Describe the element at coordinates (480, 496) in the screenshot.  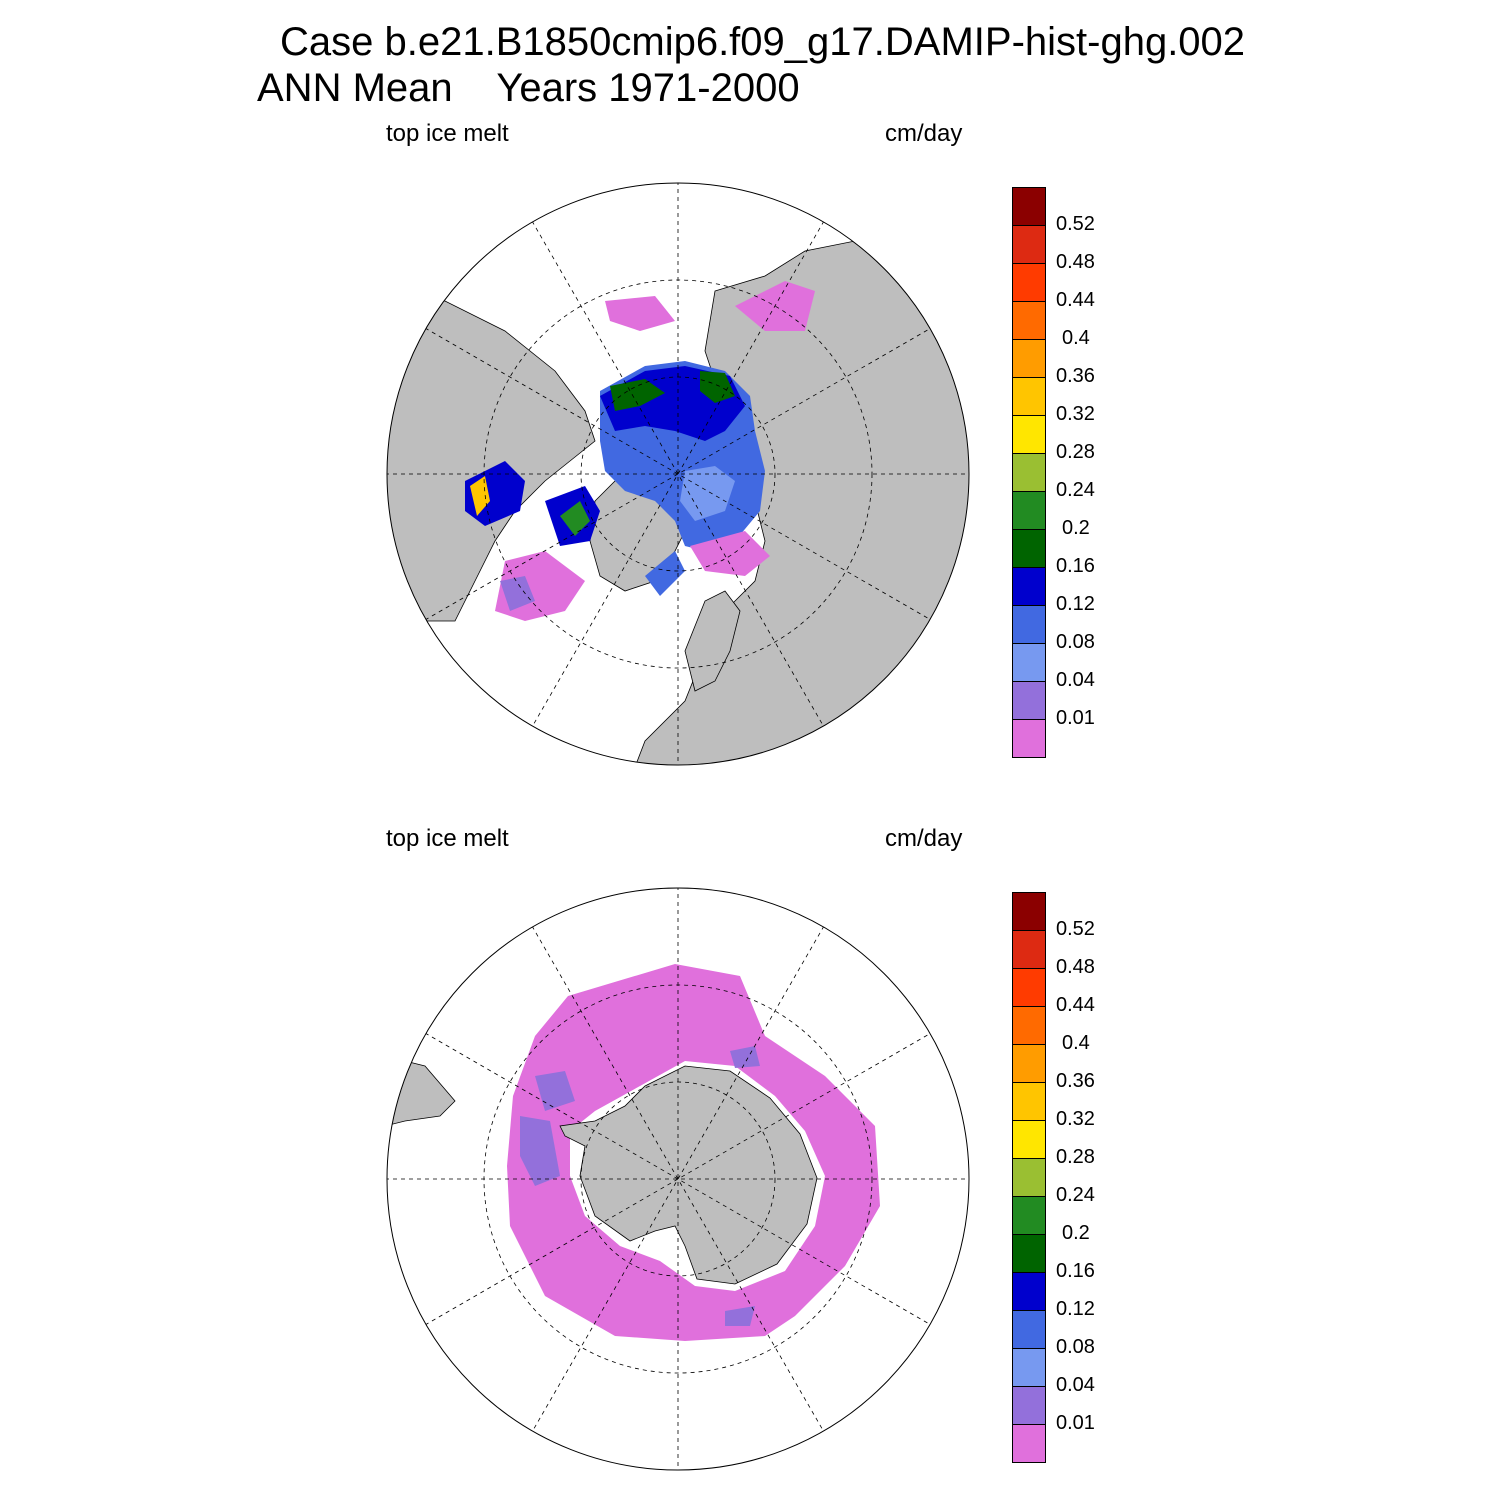
I see `ice-hudson-yellow` at that location.